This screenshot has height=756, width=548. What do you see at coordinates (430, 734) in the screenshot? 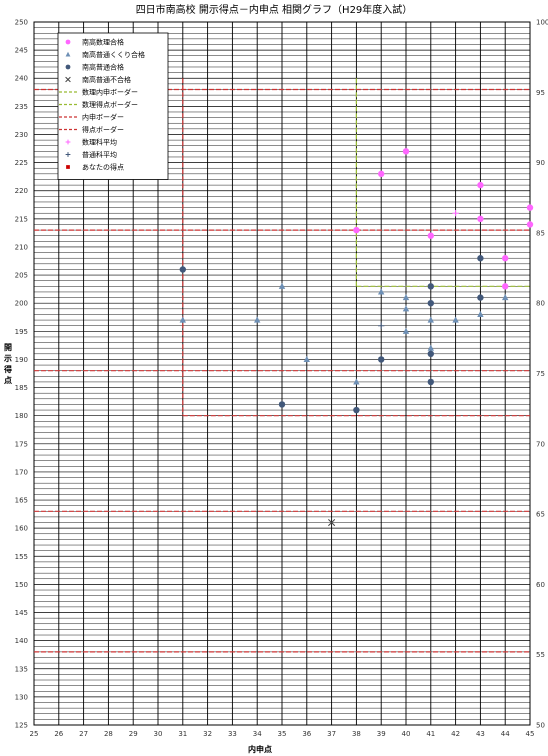
I see `x-tick-label: 41` at bounding box center [430, 734].